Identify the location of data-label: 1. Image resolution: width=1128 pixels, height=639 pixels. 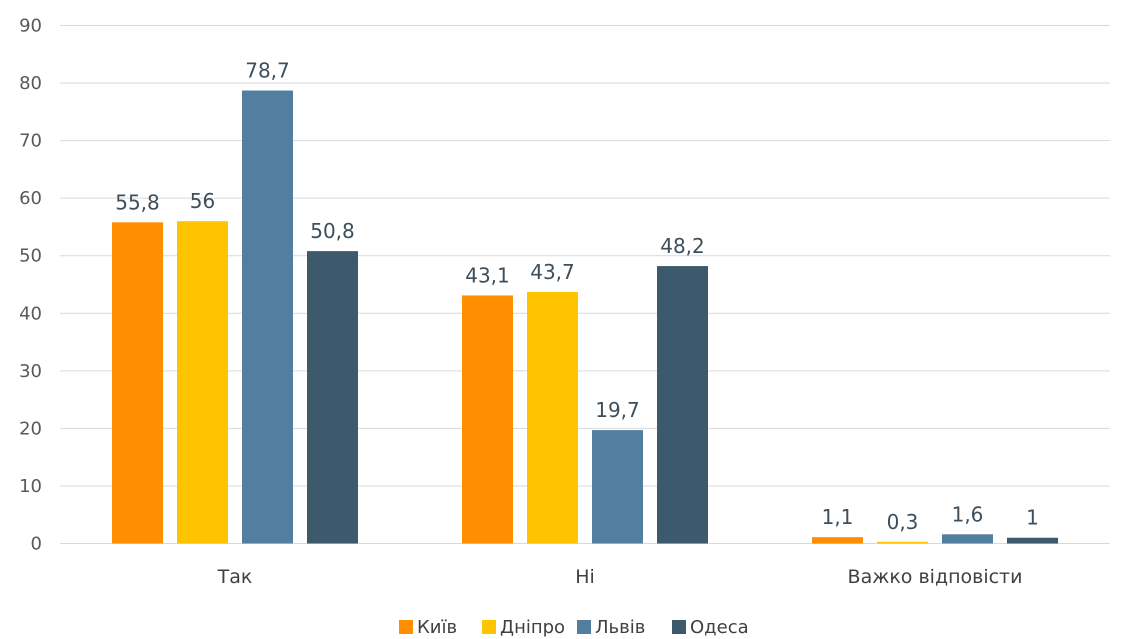
(1032, 518).